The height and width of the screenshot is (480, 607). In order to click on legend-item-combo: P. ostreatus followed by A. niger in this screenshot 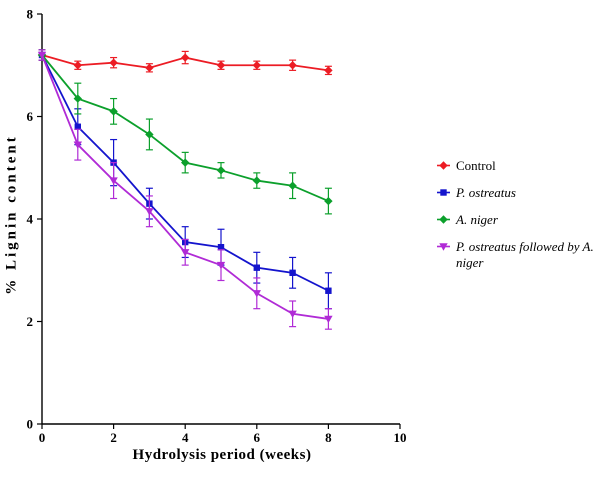, I will do `click(519, 255)`.